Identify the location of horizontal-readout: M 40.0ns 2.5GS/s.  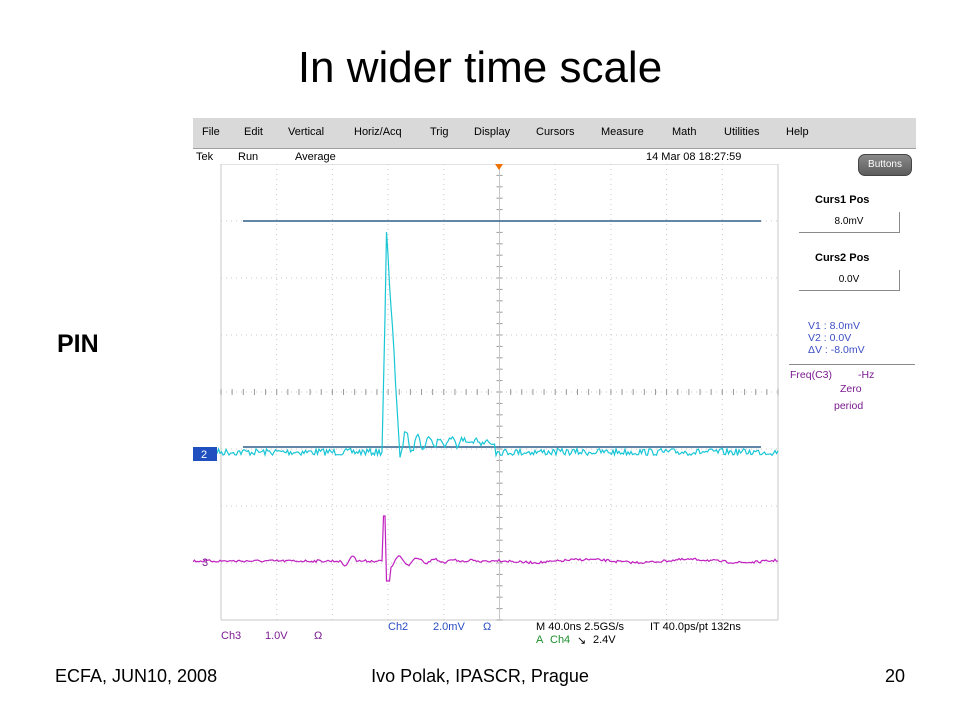
(580, 627).